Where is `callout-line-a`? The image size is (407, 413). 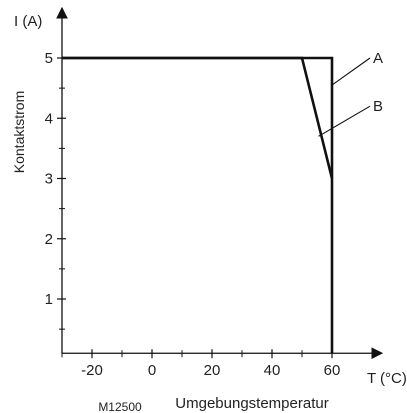 callout-line-a is located at coordinates (351, 71).